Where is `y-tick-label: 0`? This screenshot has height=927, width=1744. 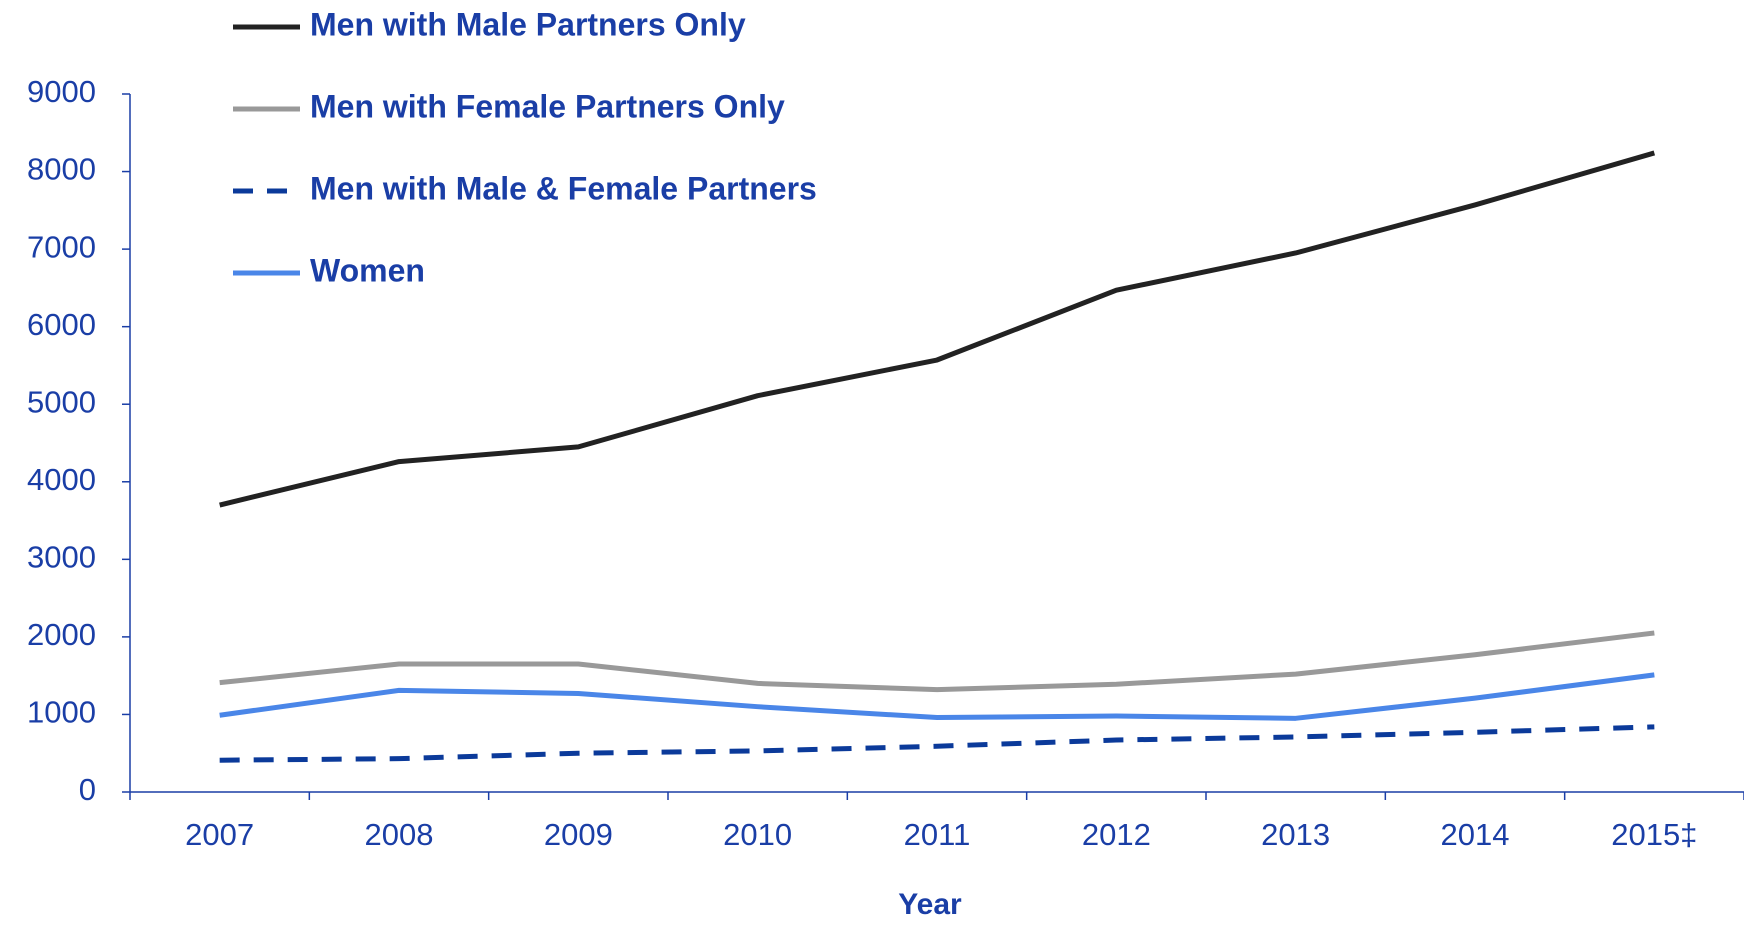
y-tick-label: 0 is located at coordinates (87, 789).